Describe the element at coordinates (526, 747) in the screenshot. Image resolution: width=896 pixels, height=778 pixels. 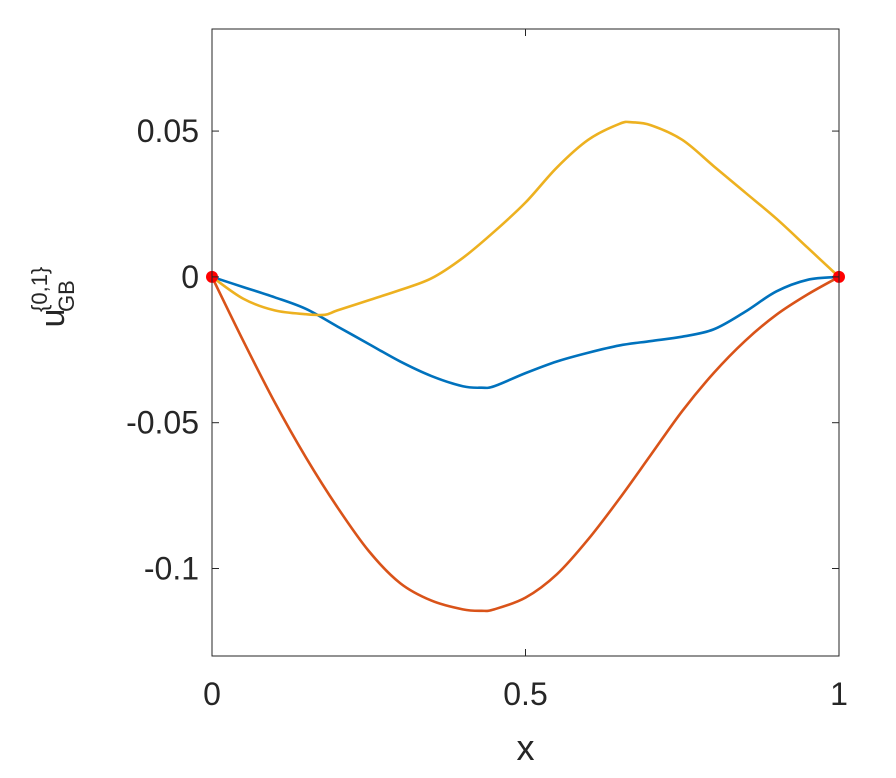
I see `x-axis-label: x` at that location.